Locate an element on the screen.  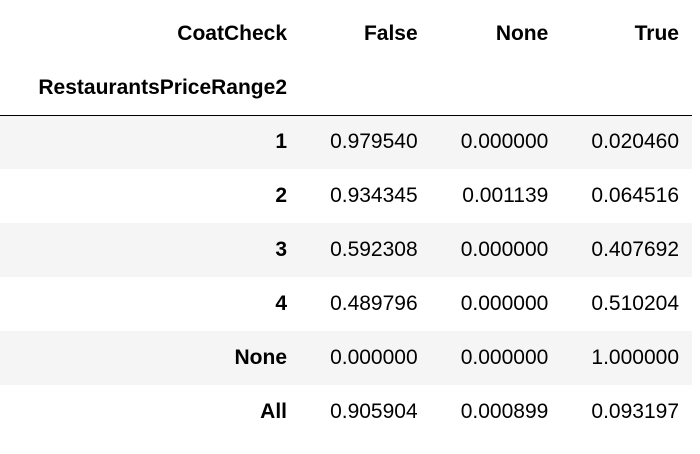
cell-true: 0.020460 is located at coordinates (635, 142).